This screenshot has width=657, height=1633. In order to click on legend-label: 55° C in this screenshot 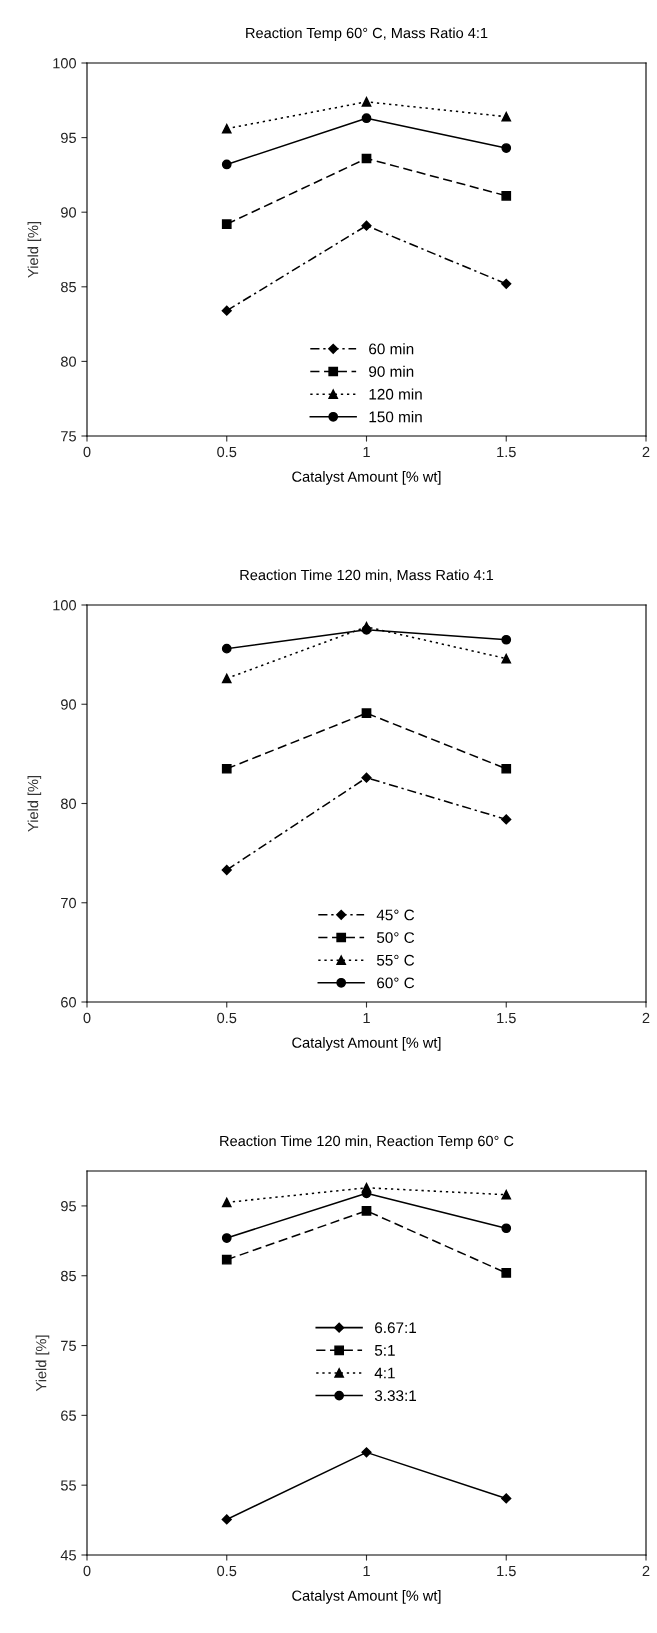, I will do `click(395, 960)`.